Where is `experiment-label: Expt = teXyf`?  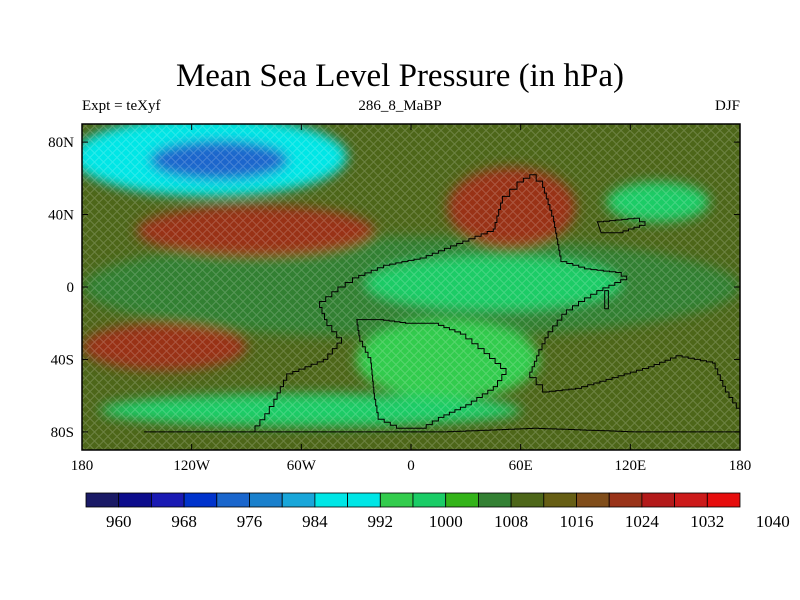
experiment-label: Expt = teXyf is located at coordinates (121, 106).